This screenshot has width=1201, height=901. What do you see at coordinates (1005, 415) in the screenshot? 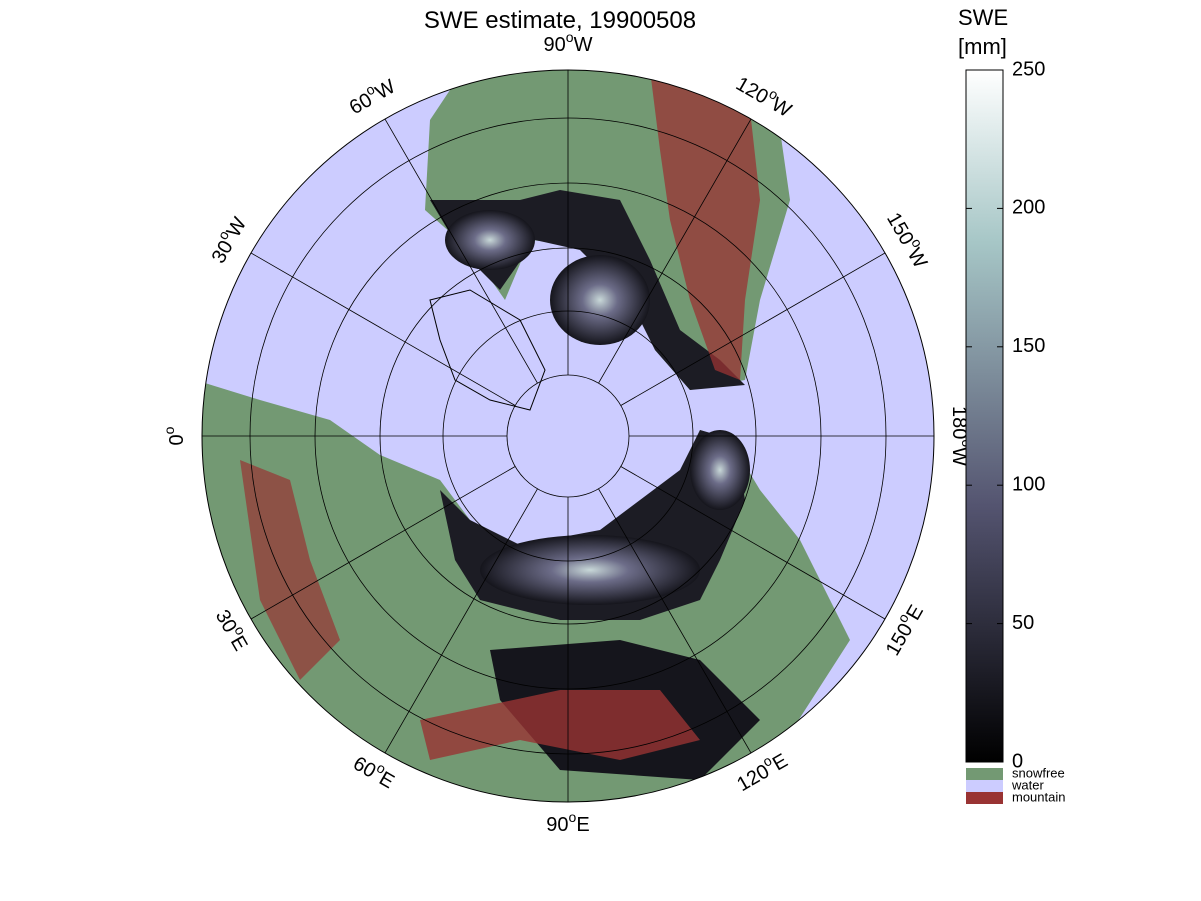
I see `colorbar-ticks: 0 50 100 150 200 250` at bounding box center [1005, 415].